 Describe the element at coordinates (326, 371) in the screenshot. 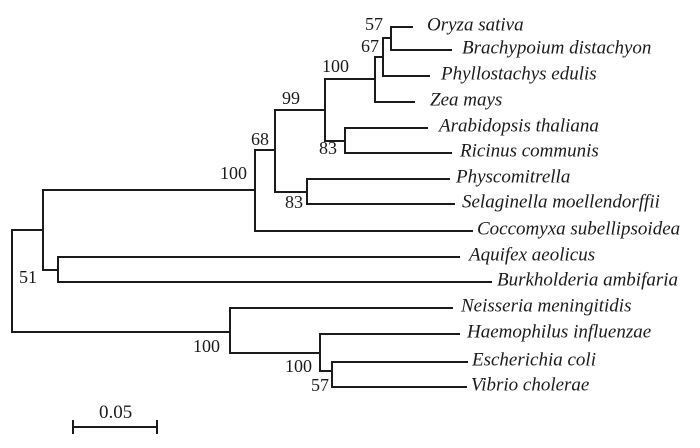

I see `node-57-entero-stem` at that location.